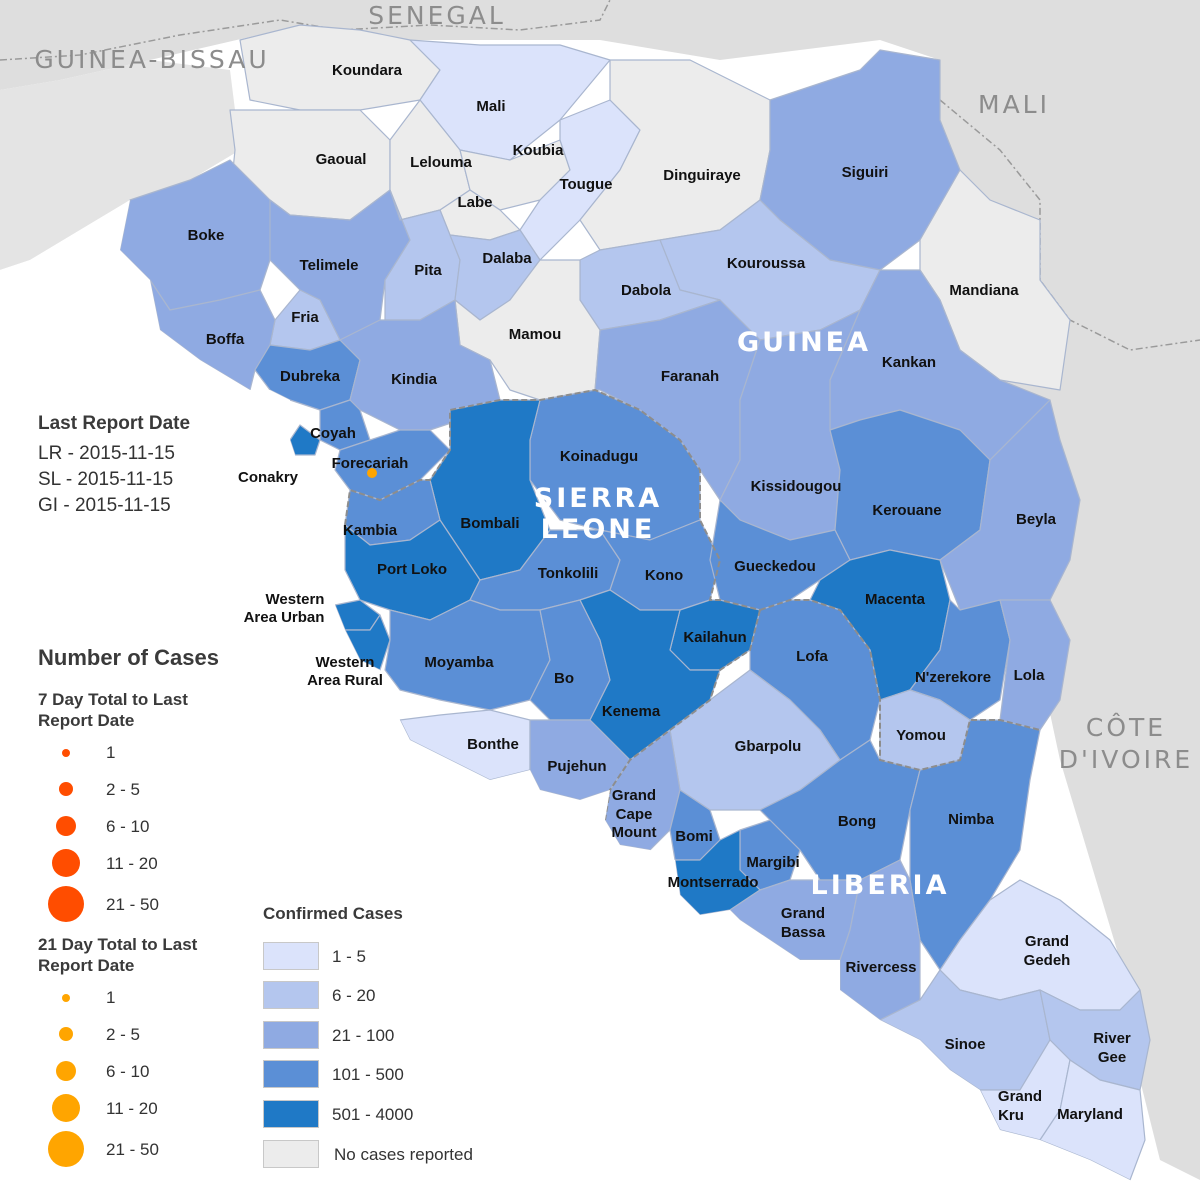  What do you see at coordinates (1092, 1120) in the screenshot?
I see `district-maryland` at bounding box center [1092, 1120].